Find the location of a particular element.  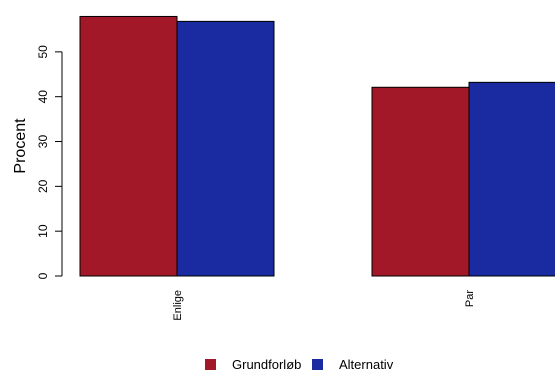

y-tick-label: 0 is located at coordinates (43, 275).